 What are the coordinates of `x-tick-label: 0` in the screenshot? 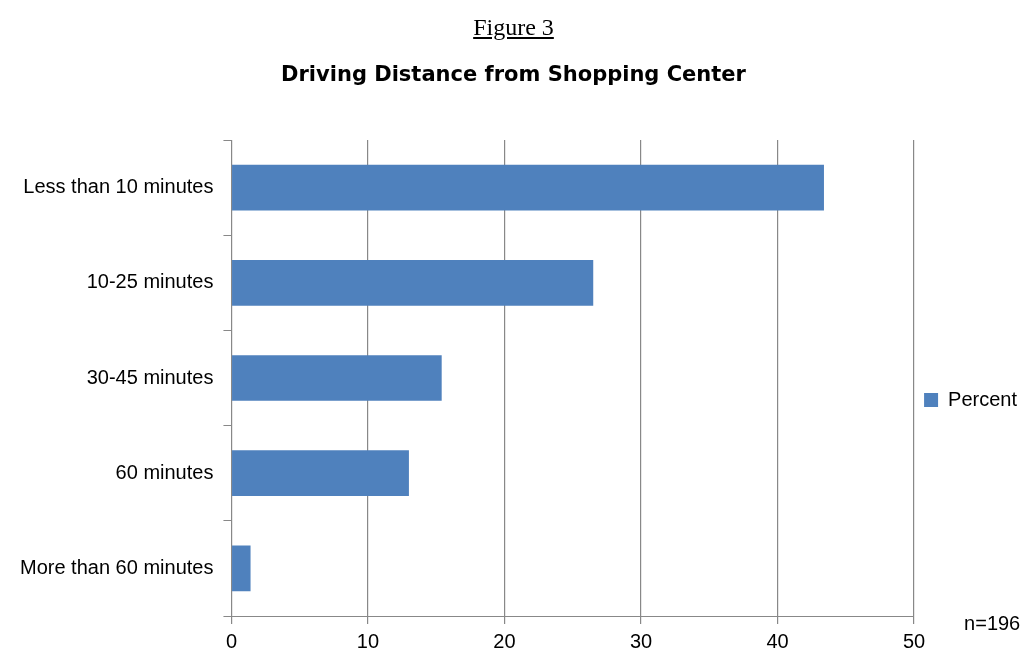 It's located at (231, 640).